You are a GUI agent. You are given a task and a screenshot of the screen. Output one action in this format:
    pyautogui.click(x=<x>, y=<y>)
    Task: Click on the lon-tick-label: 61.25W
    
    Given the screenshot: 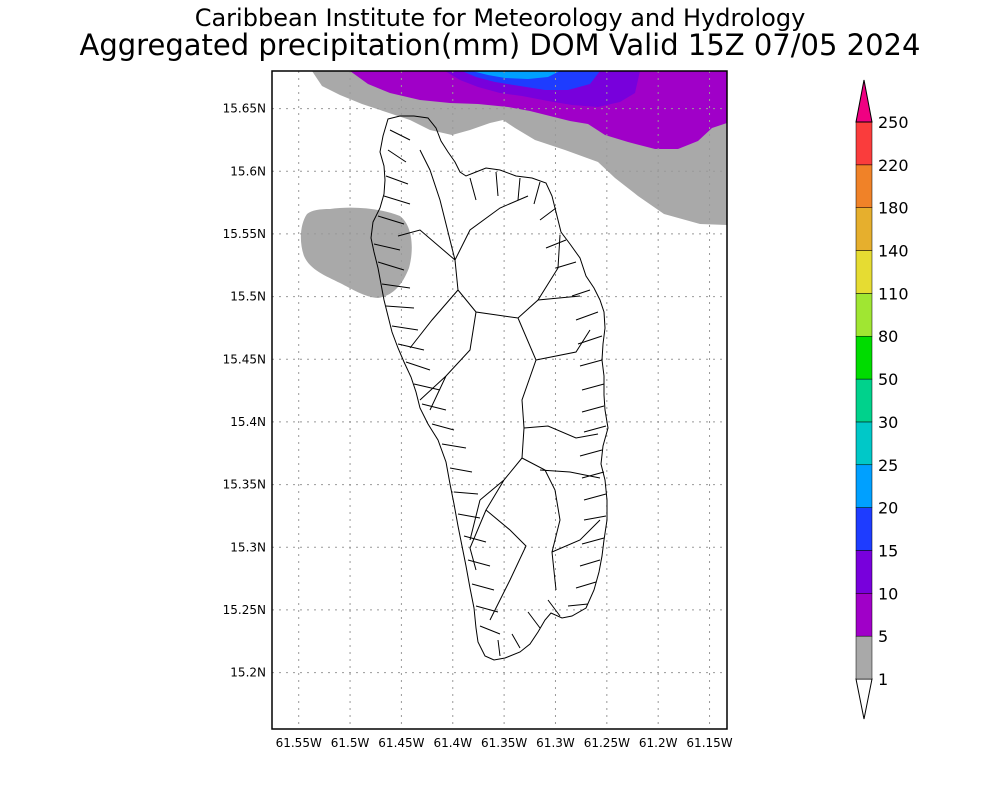 What is the action you would take?
    pyautogui.click(x=607, y=743)
    